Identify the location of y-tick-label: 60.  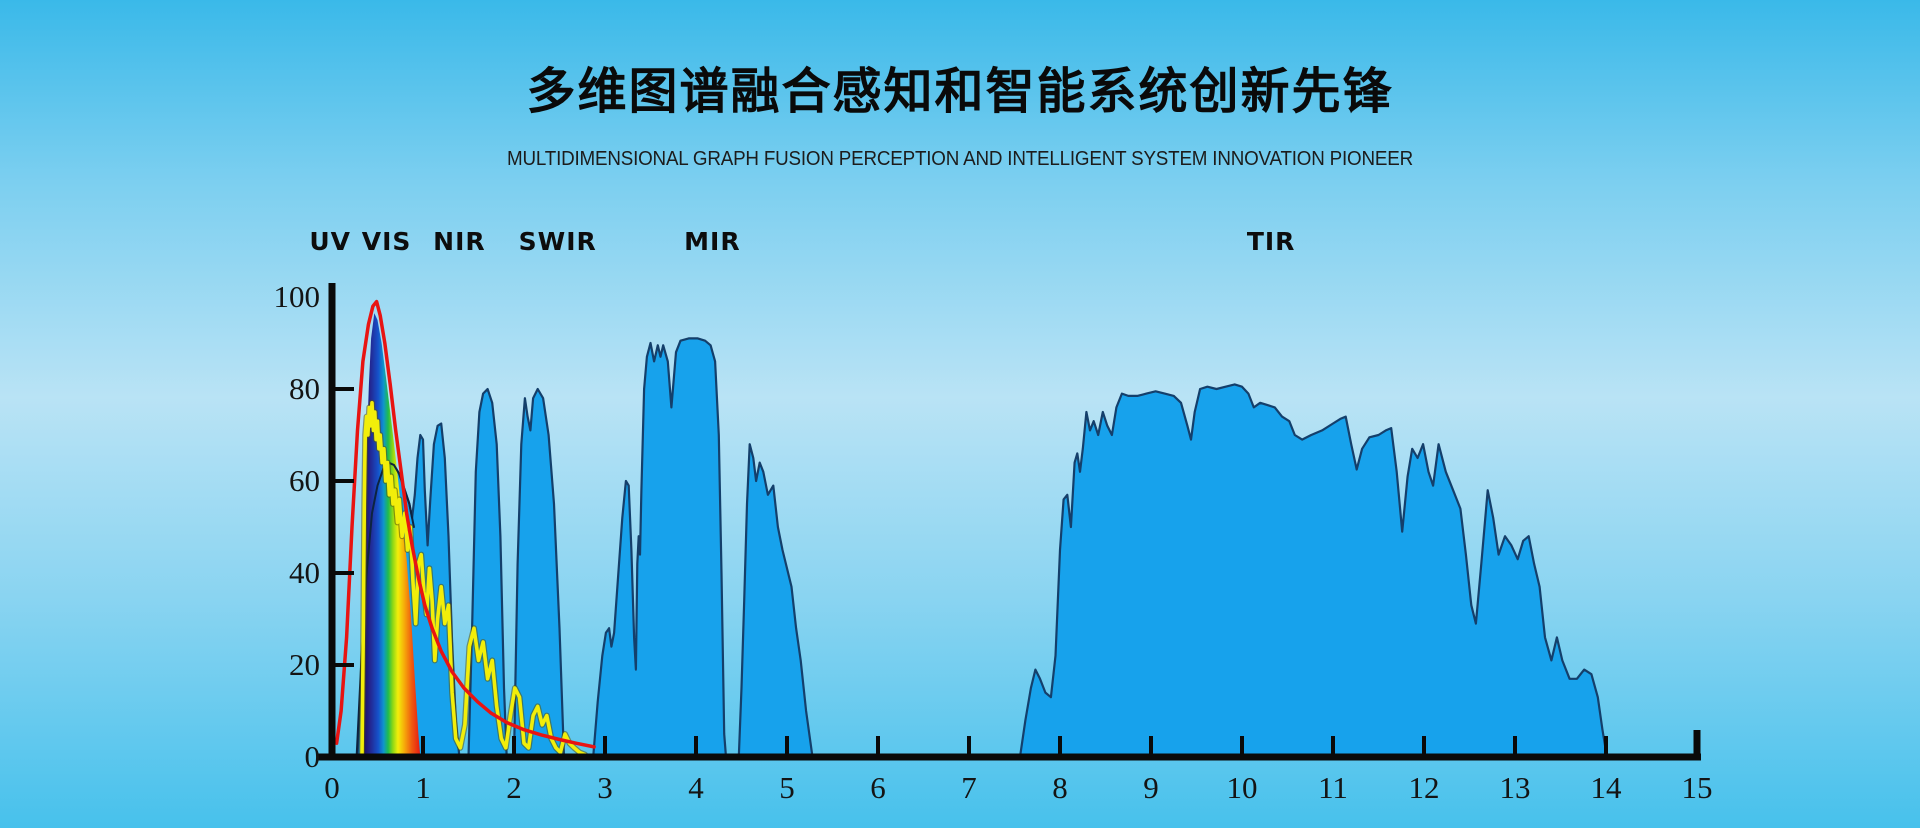
(304, 480).